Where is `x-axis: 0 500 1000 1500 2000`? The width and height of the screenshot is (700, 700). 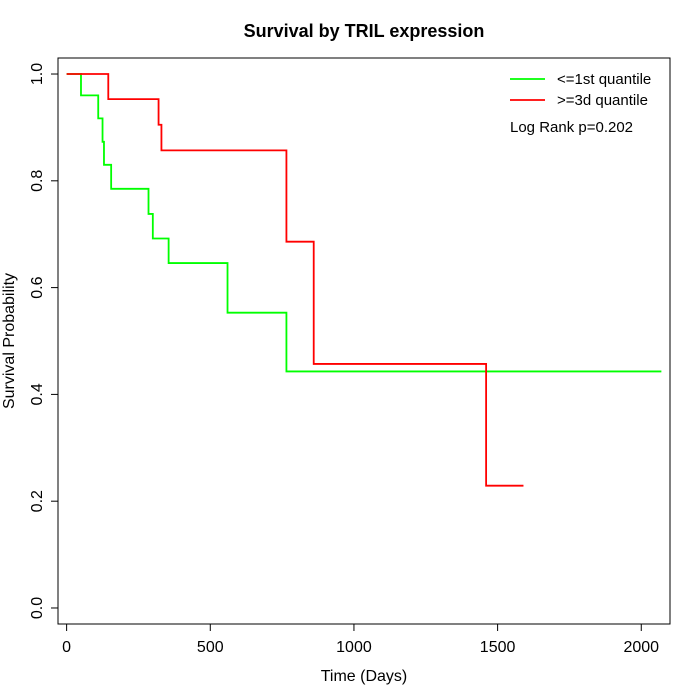 x-axis: 0 500 1000 1500 2000 is located at coordinates (360, 639).